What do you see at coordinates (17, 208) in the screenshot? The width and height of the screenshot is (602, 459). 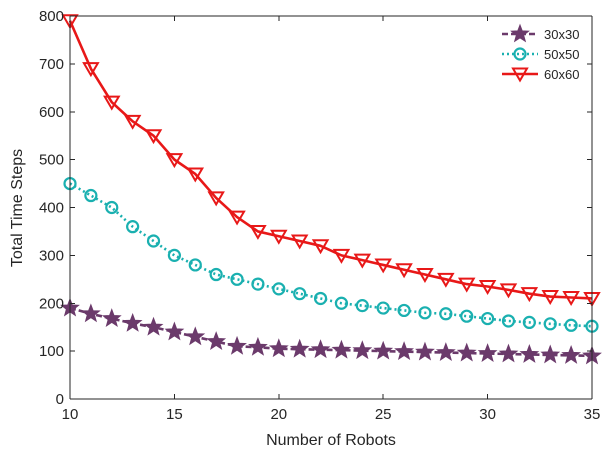 I see `y-axis-label: Total Time Steps` at bounding box center [17, 208].